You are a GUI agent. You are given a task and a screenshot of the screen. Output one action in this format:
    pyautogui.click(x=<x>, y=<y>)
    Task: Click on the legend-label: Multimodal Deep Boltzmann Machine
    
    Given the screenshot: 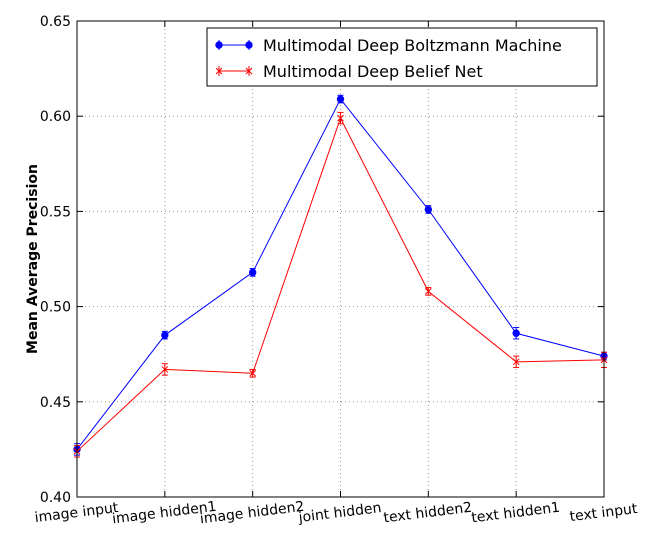 What is the action you would take?
    pyautogui.click(x=412, y=45)
    